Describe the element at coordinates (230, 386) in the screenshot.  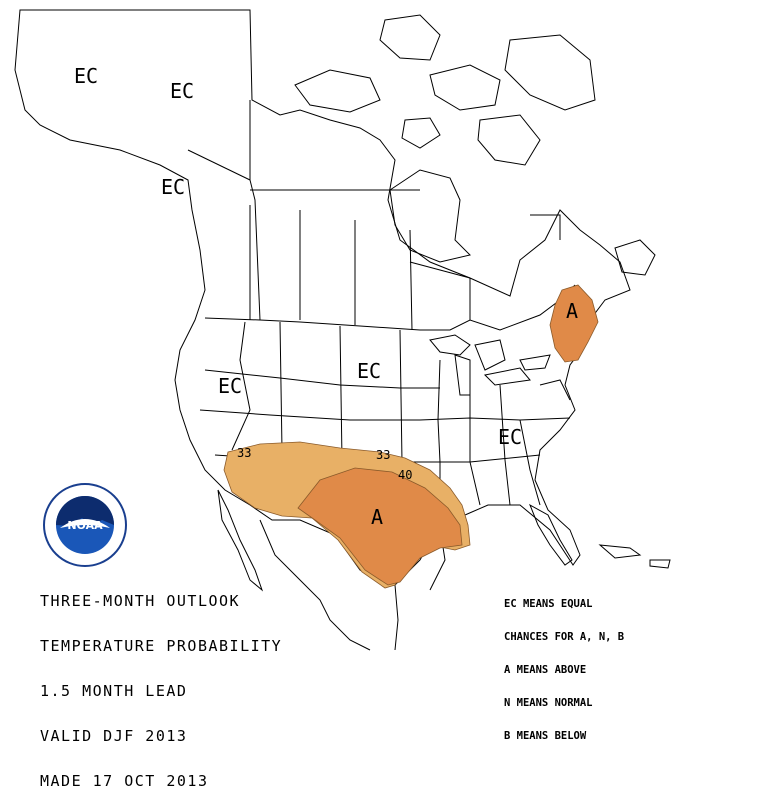
I see `ec-label-west-us: EC` at that location.